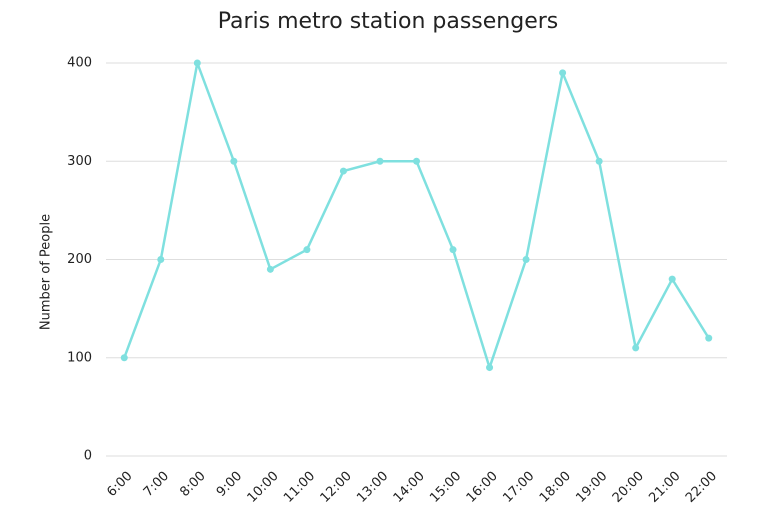 The width and height of the screenshot is (778, 518). What do you see at coordinates (518, 487) in the screenshot?
I see `x-tick-label: 17:00` at bounding box center [518, 487].